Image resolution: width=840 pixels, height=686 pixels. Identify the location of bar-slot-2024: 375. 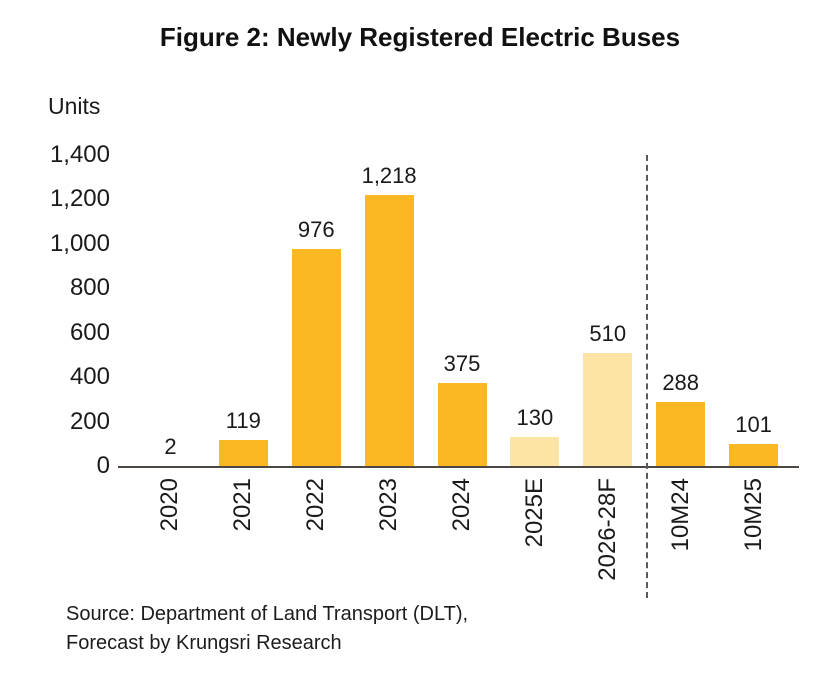
(462, 310).